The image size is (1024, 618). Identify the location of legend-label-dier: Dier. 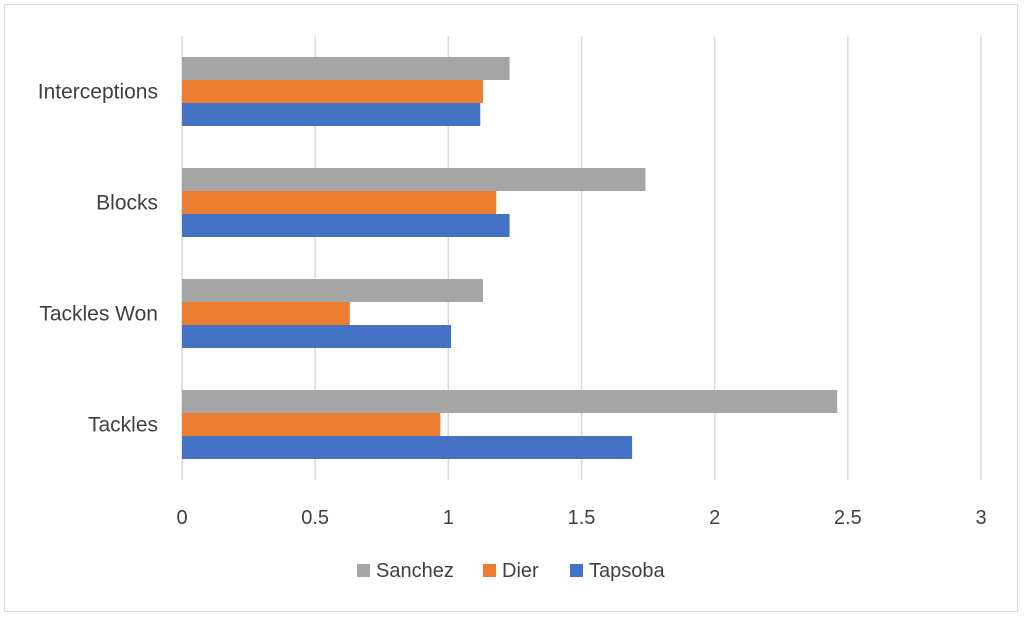
(520, 571).